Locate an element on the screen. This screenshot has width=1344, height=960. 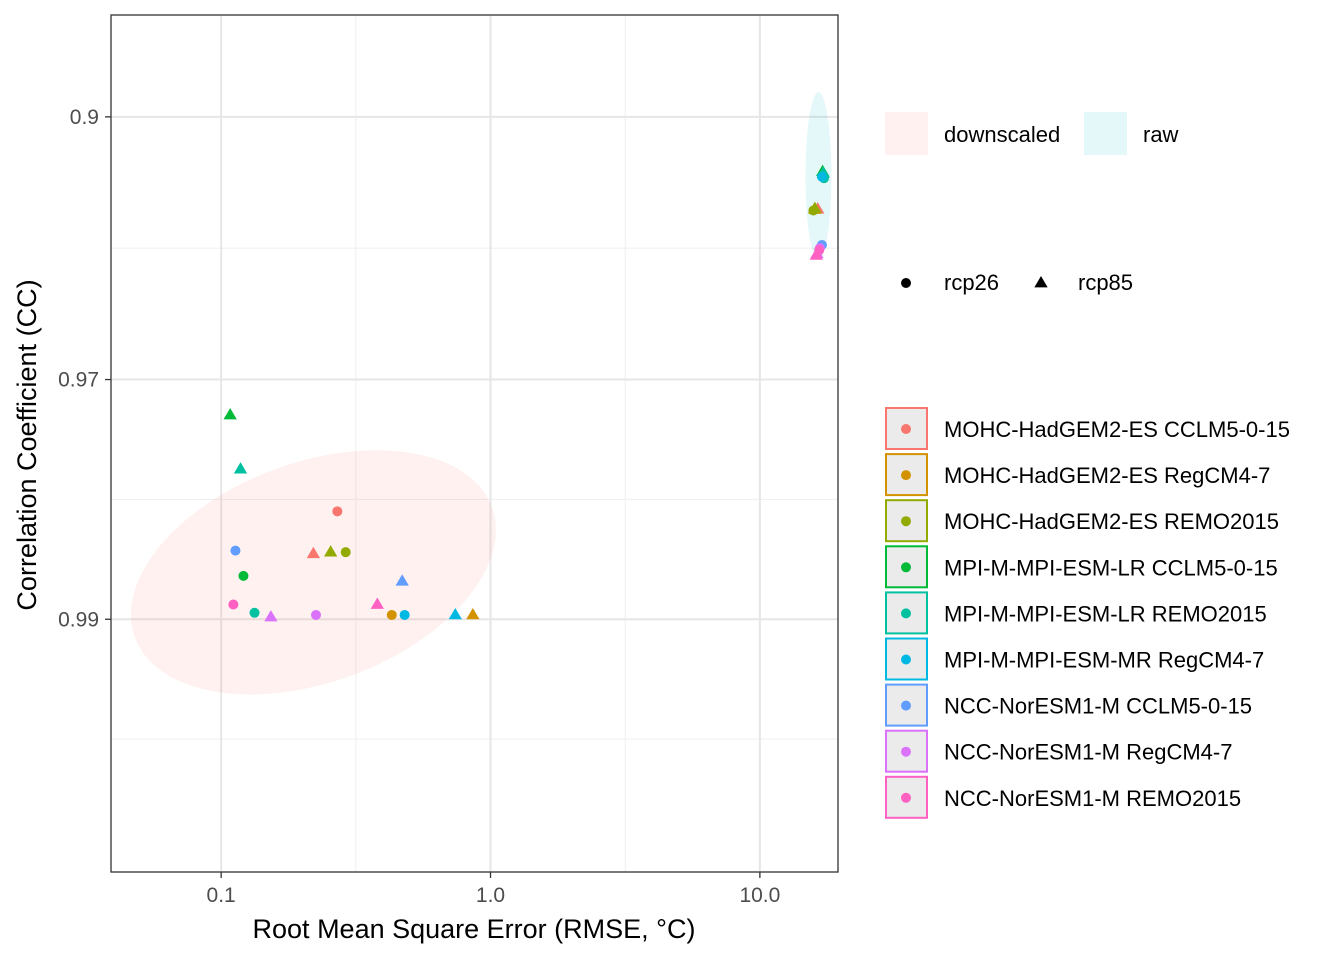
legend-shape-rcp85: rcp85 is located at coordinates (1083, 282).